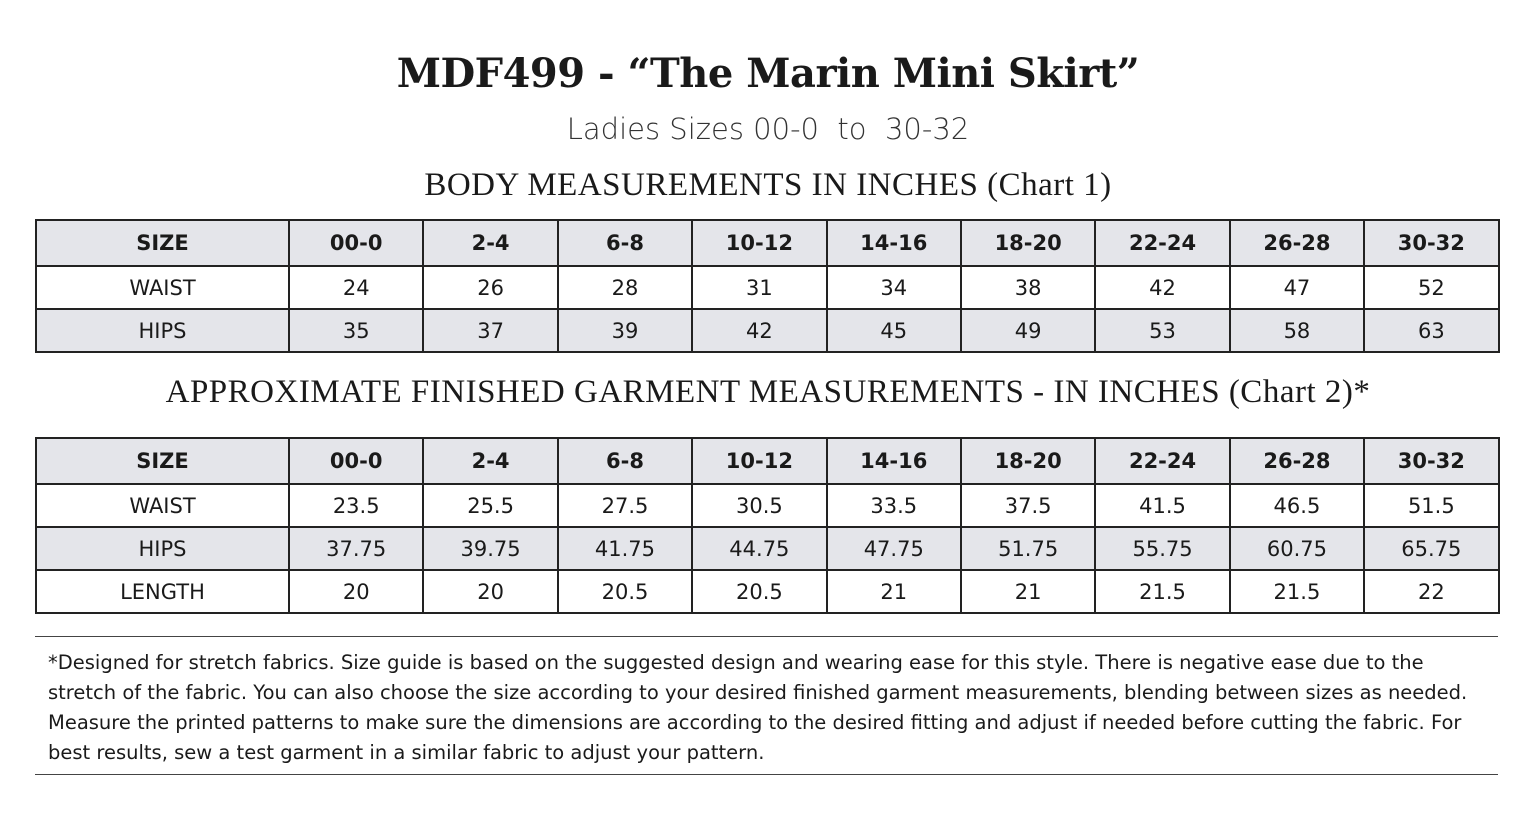  What do you see at coordinates (625, 330) in the screenshot?
I see `cell: 39` at bounding box center [625, 330].